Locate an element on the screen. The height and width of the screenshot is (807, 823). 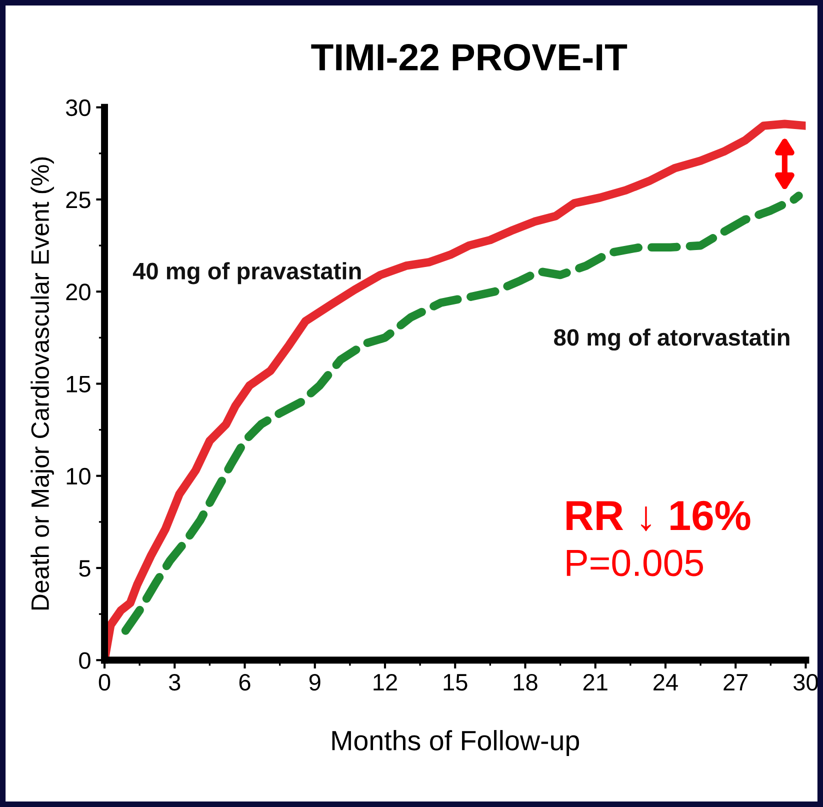
annotation: P=0.005 is located at coordinates (634, 563).